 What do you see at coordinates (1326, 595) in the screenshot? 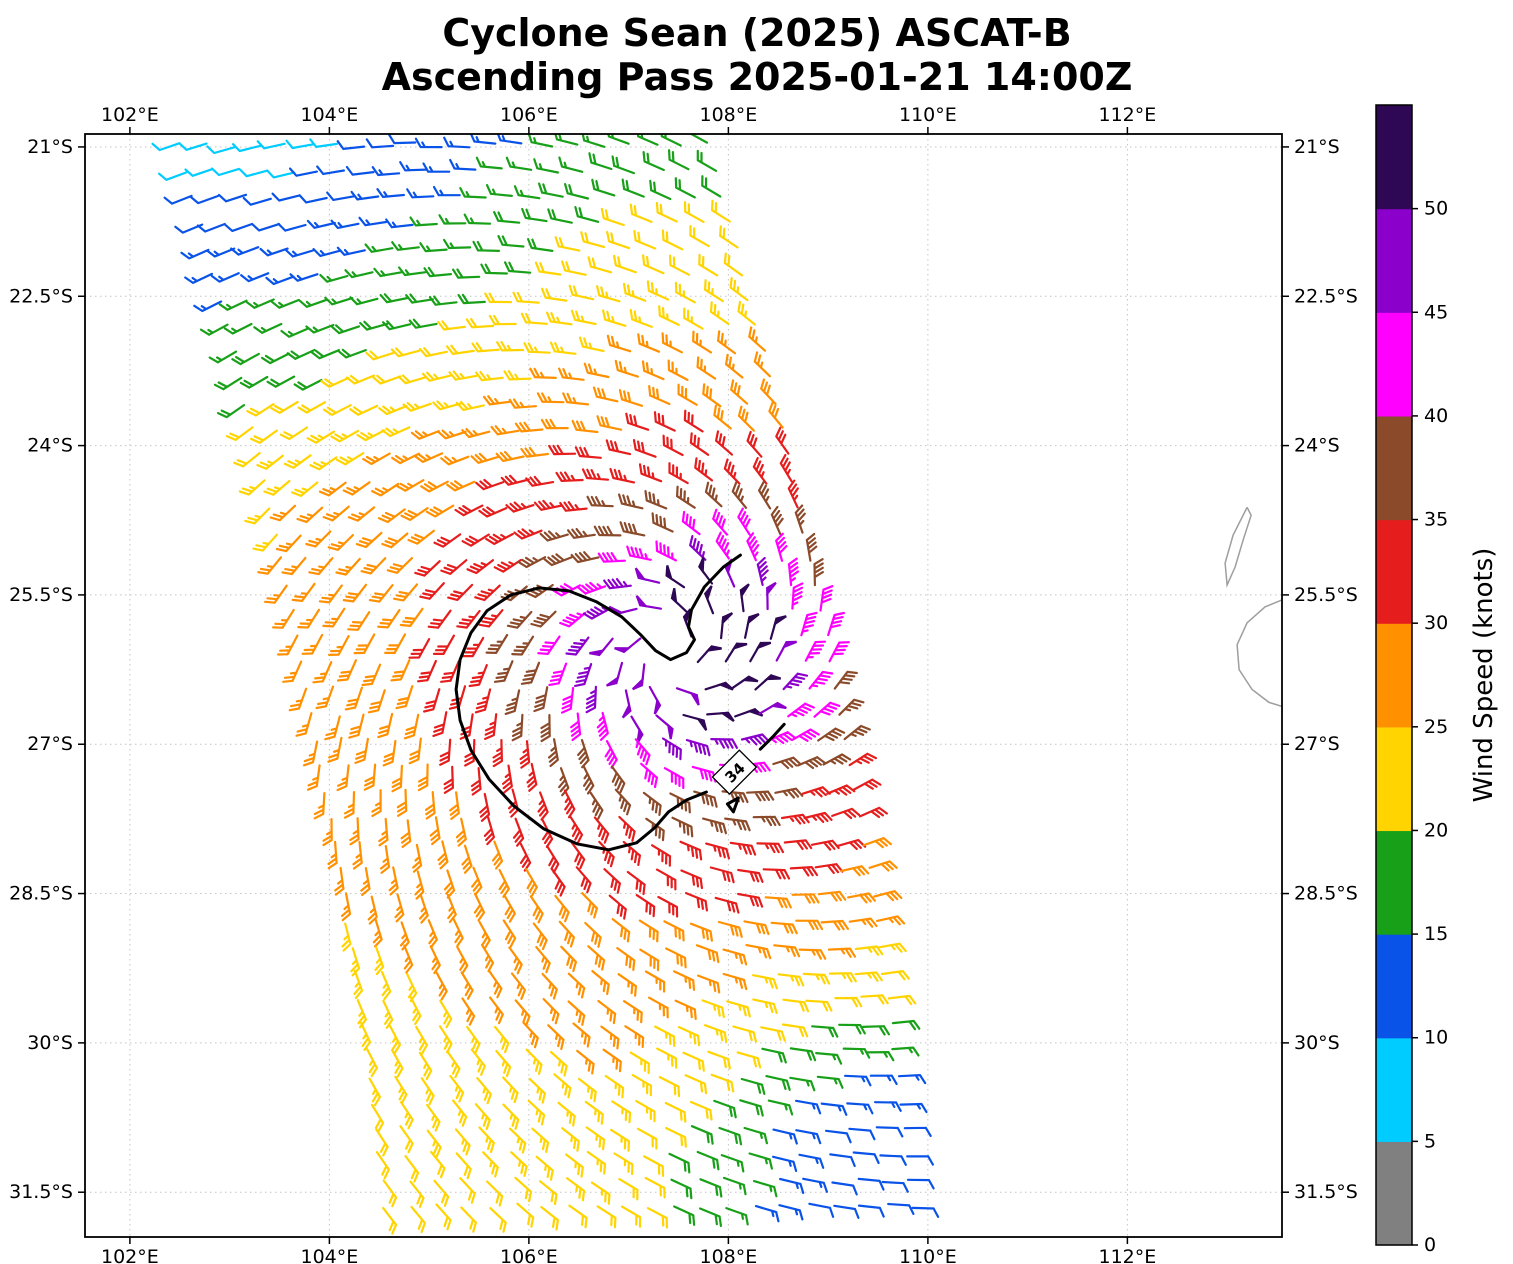
I see `y-tick-label-right: 25.5°S` at bounding box center [1326, 595].